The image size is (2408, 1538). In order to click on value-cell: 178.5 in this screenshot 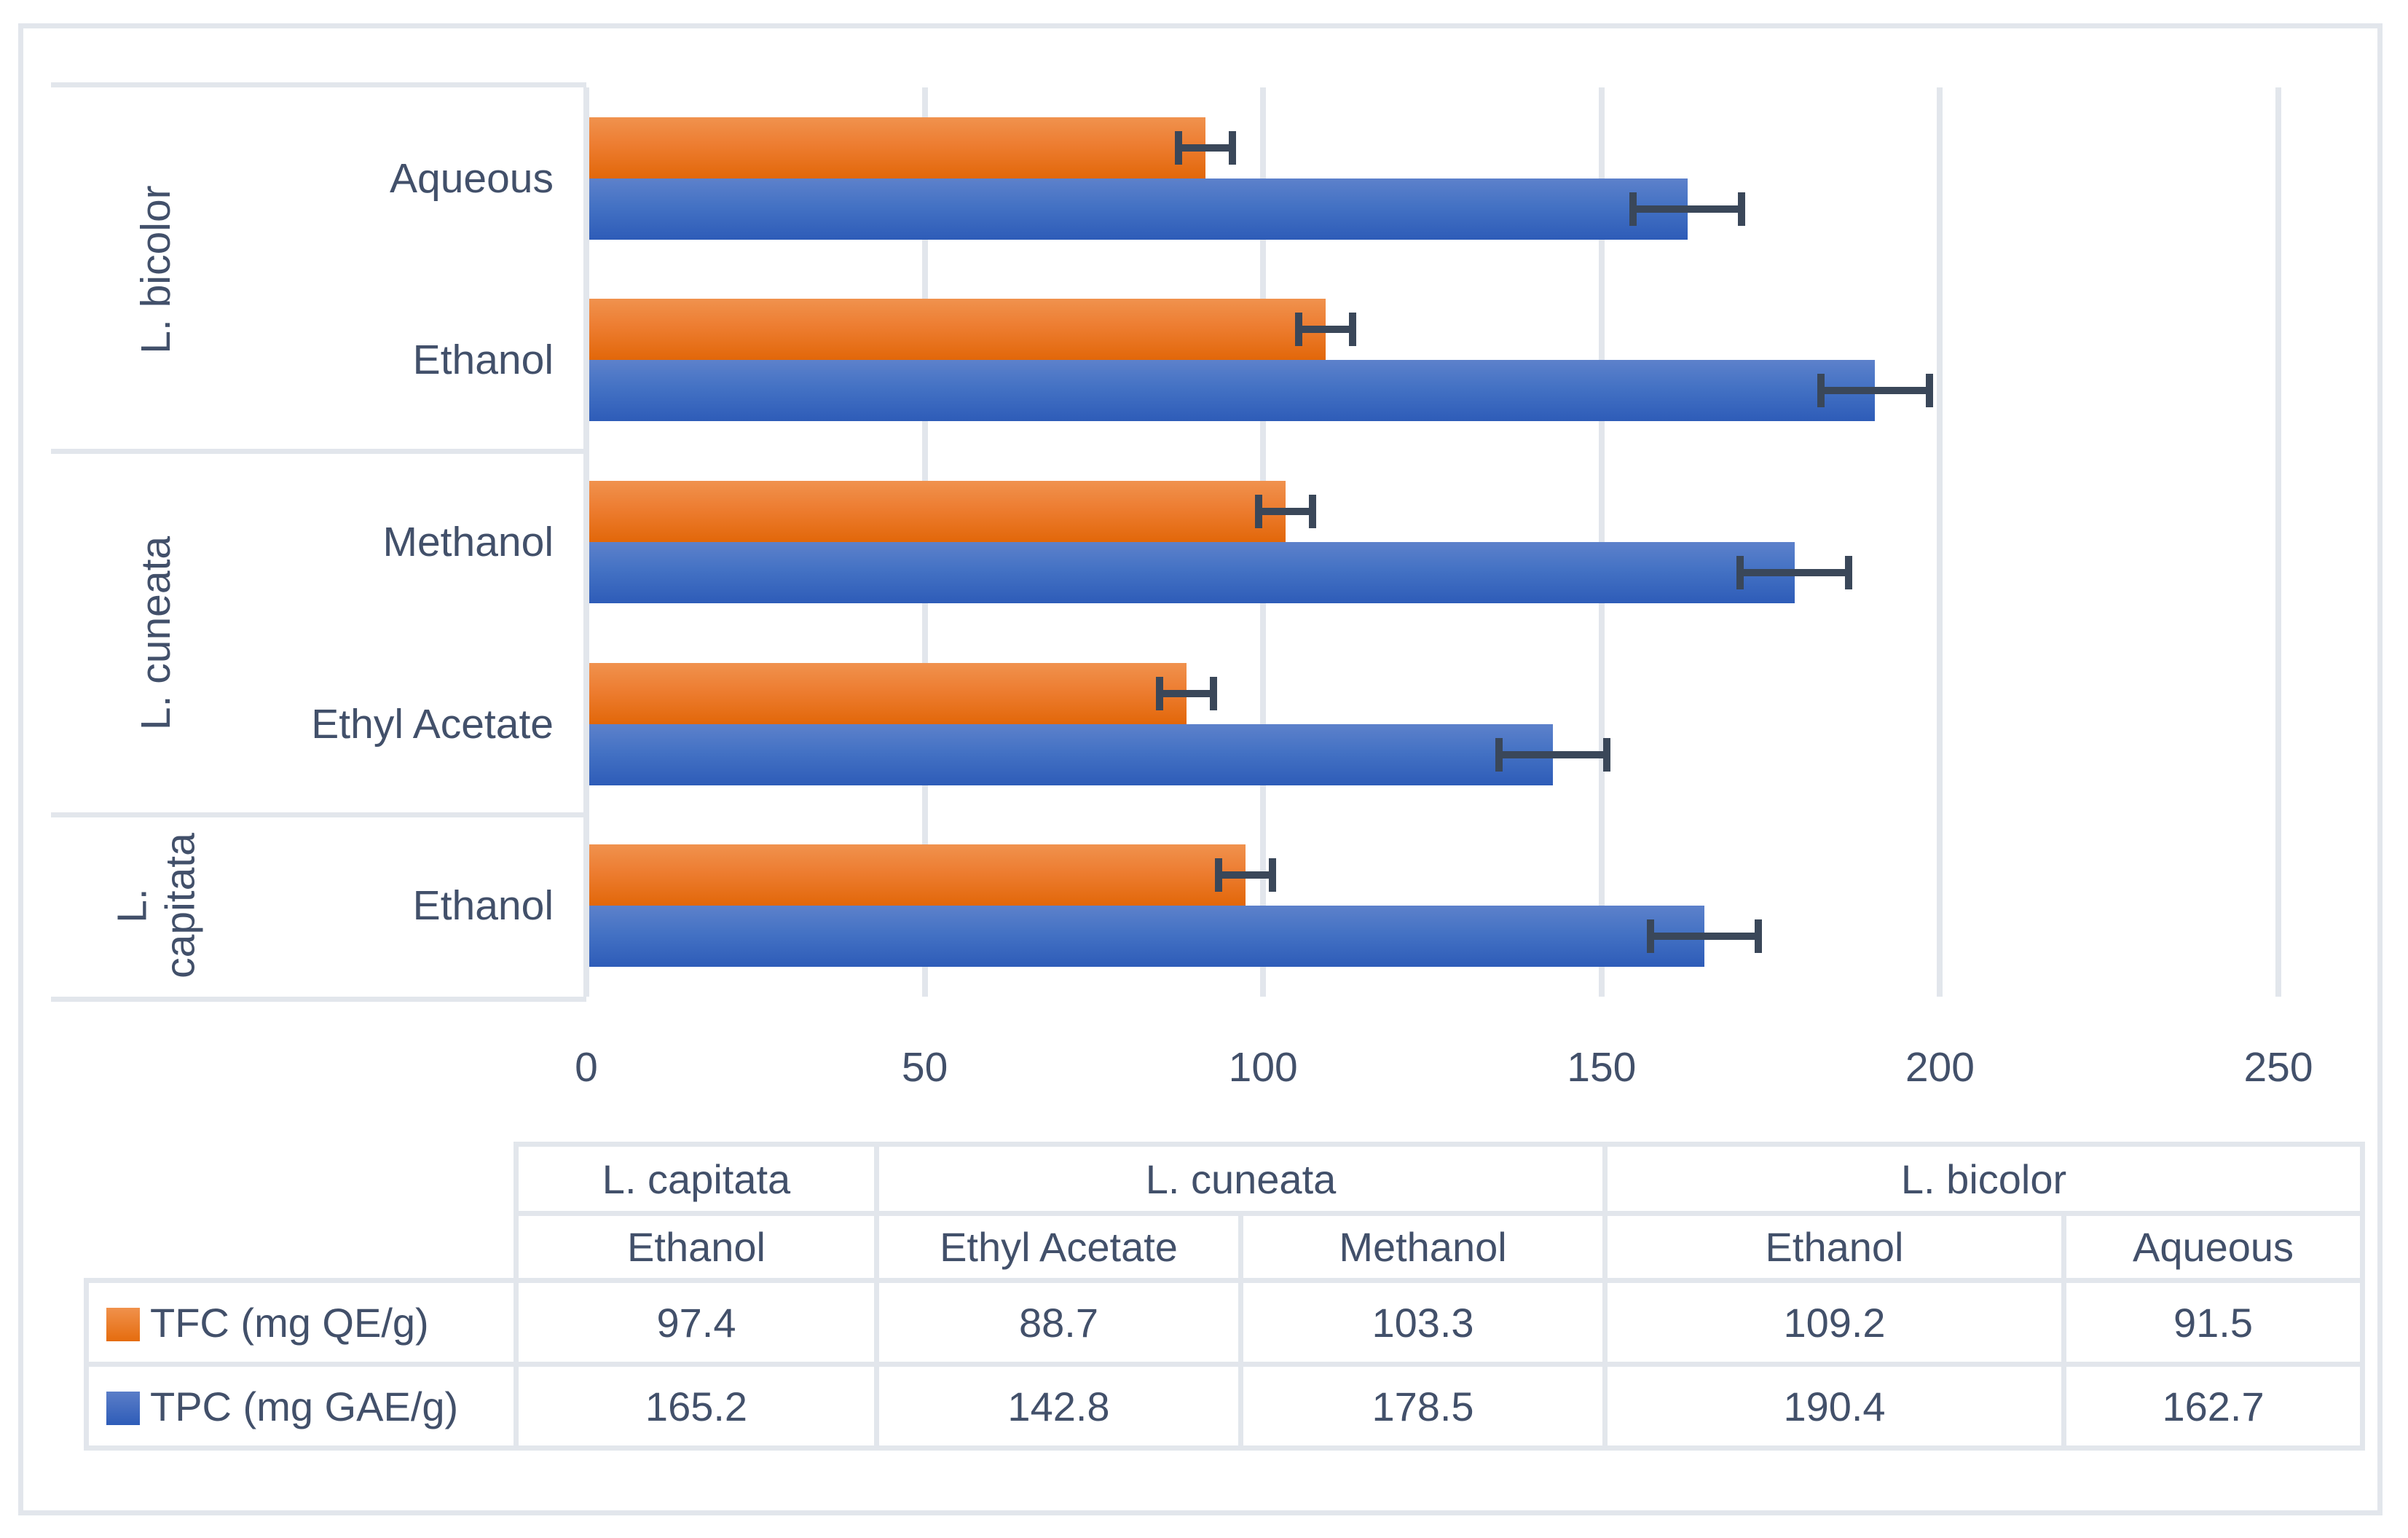, I will do `click(1423, 1406)`.